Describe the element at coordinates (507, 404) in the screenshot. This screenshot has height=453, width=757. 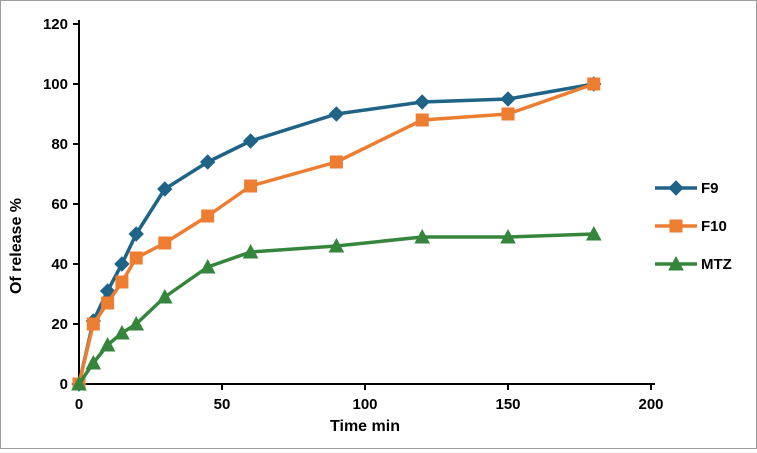
I see `x-tick-label: 150` at that location.